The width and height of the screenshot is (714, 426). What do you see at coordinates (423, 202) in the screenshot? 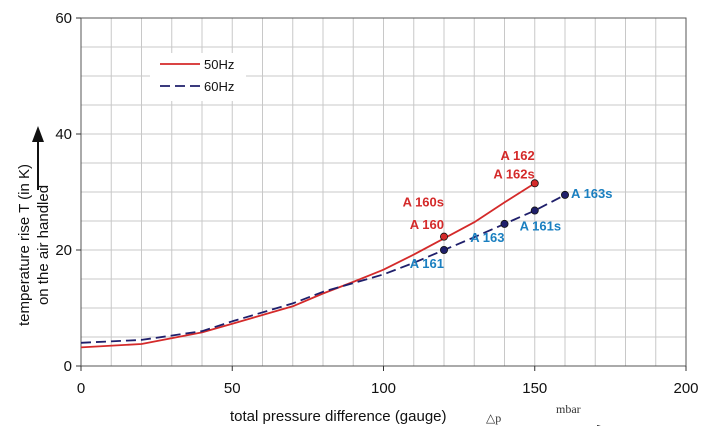
I see `point-label: A 160s` at bounding box center [423, 202].